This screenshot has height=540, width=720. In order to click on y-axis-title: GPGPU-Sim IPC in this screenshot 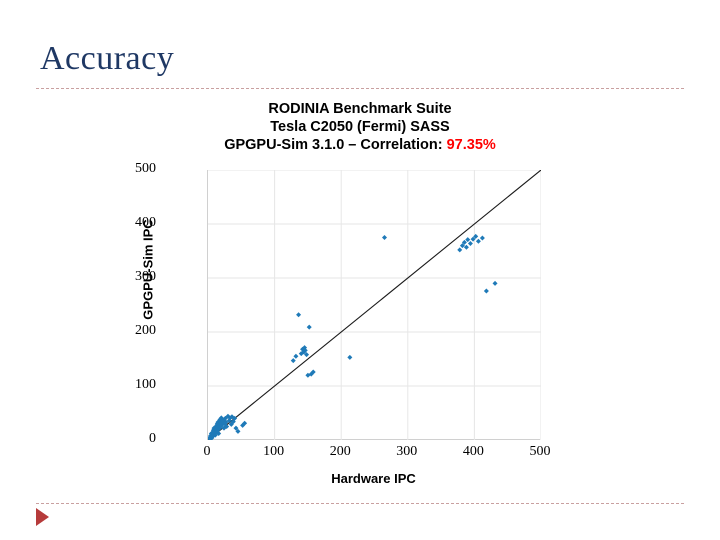, I will do `click(148, 269)`.